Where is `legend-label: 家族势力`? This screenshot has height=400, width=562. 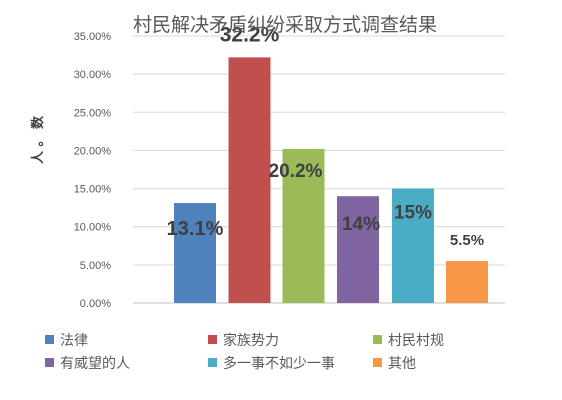
legend-label: 家族势力 is located at coordinates (251, 340).